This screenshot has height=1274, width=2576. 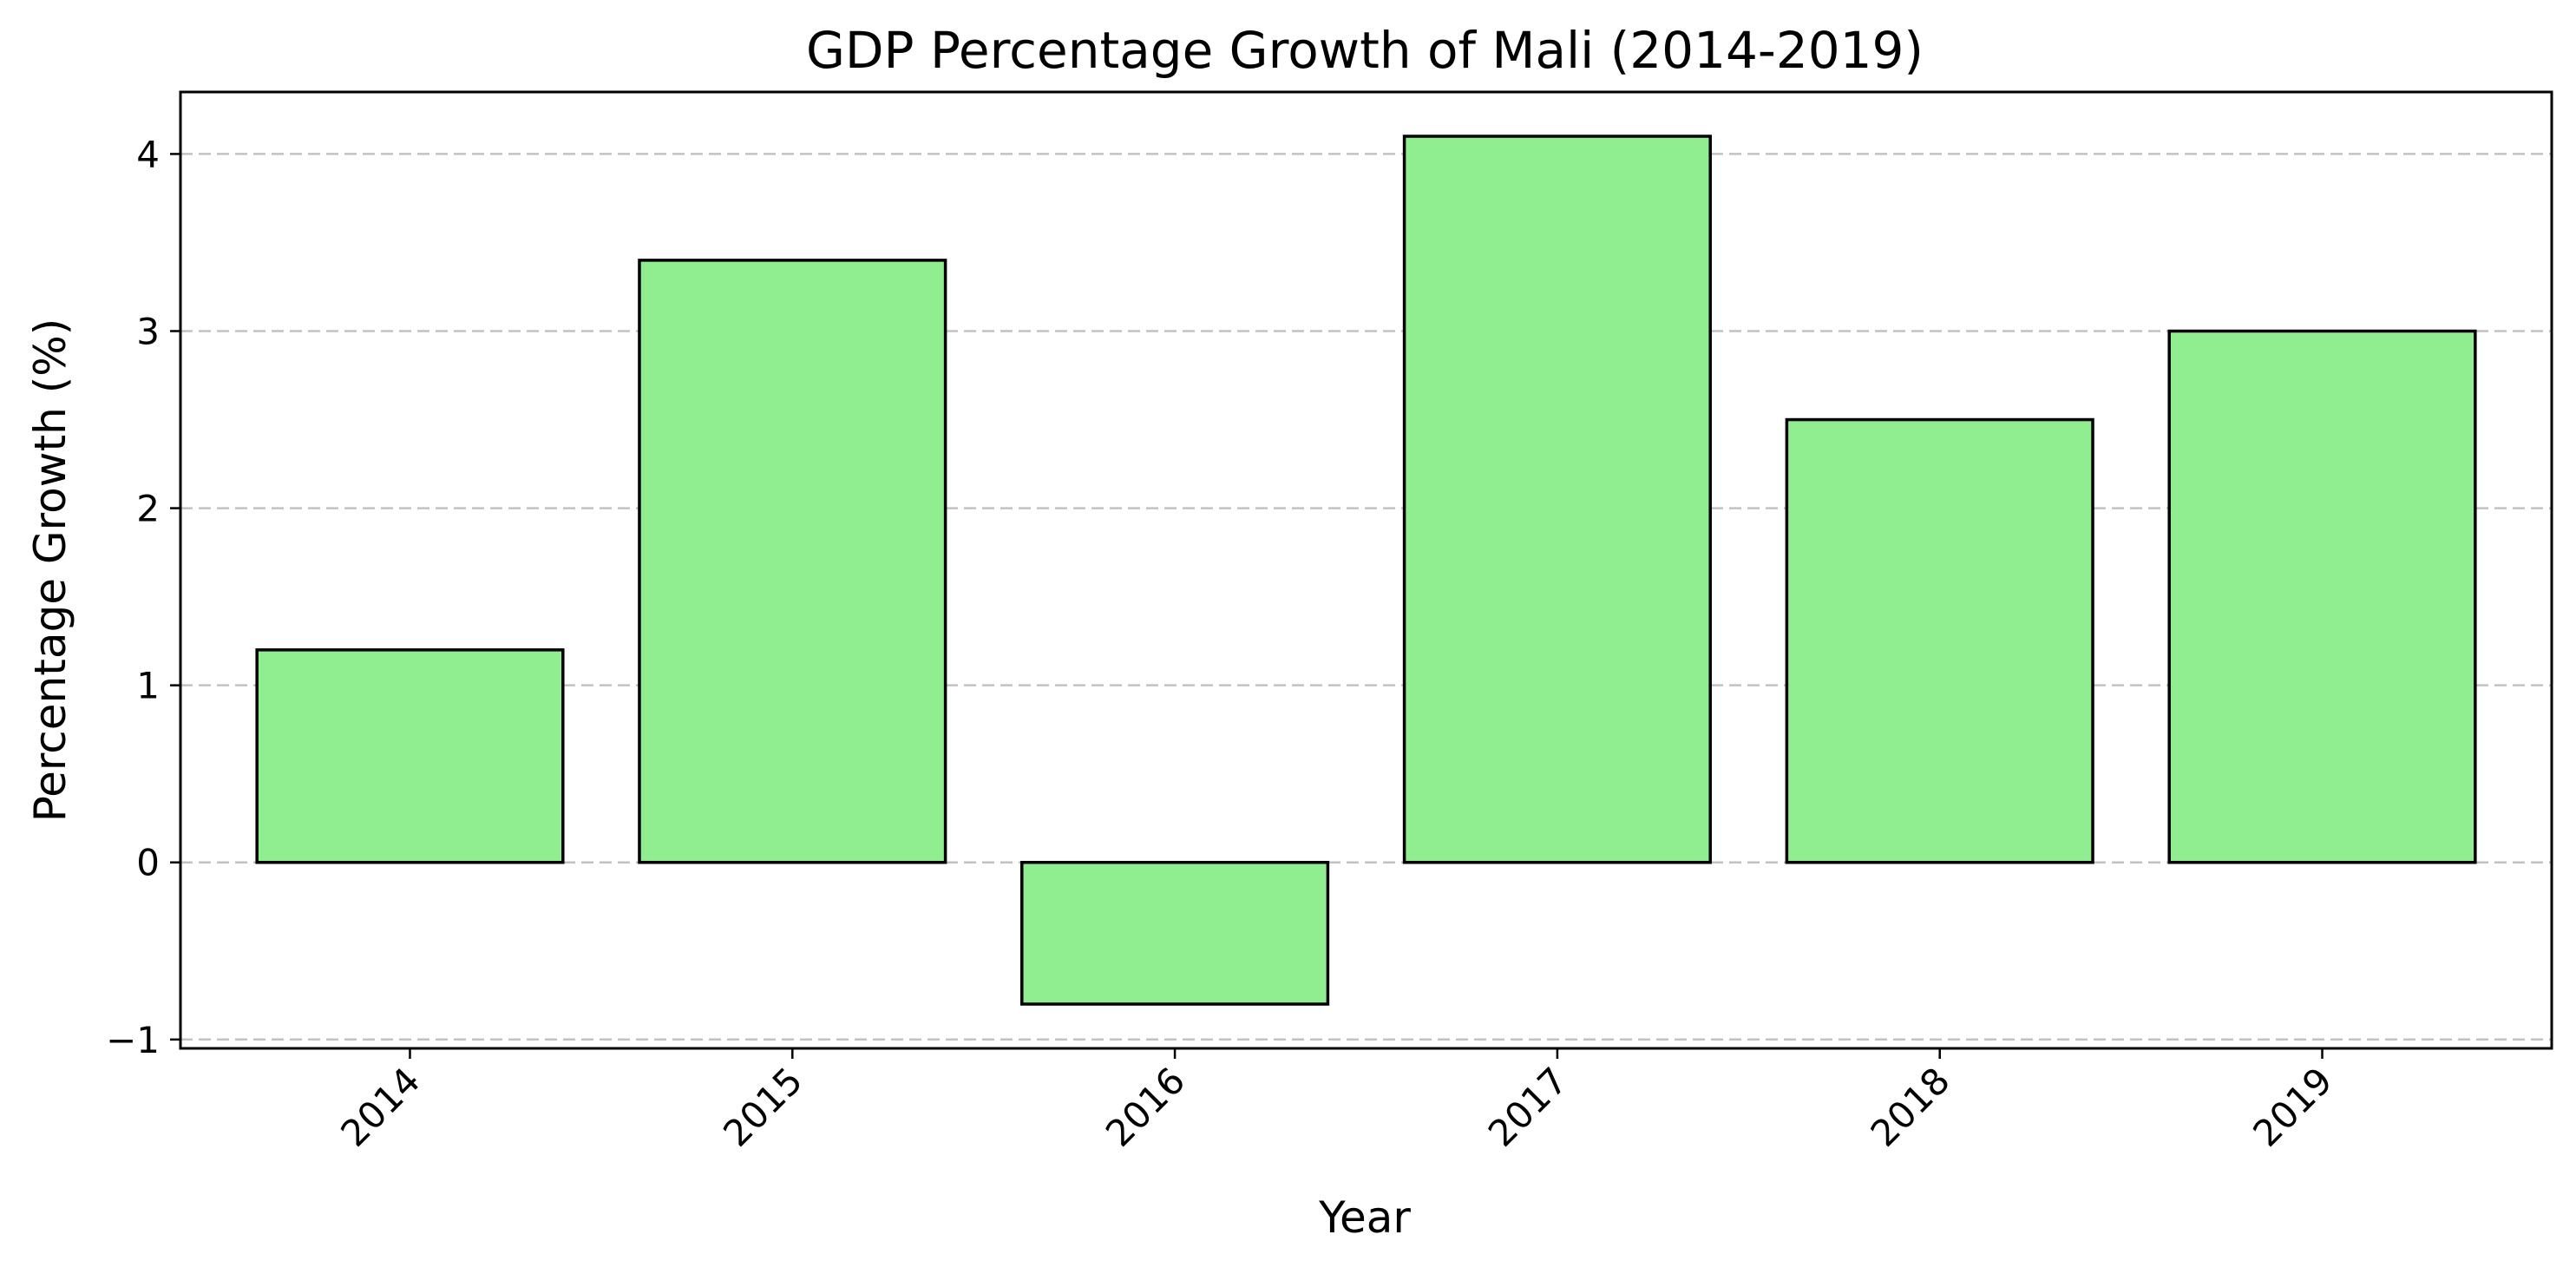 What do you see at coordinates (380, 1106) in the screenshot?
I see `x-tick-label: 2014` at bounding box center [380, 1106].